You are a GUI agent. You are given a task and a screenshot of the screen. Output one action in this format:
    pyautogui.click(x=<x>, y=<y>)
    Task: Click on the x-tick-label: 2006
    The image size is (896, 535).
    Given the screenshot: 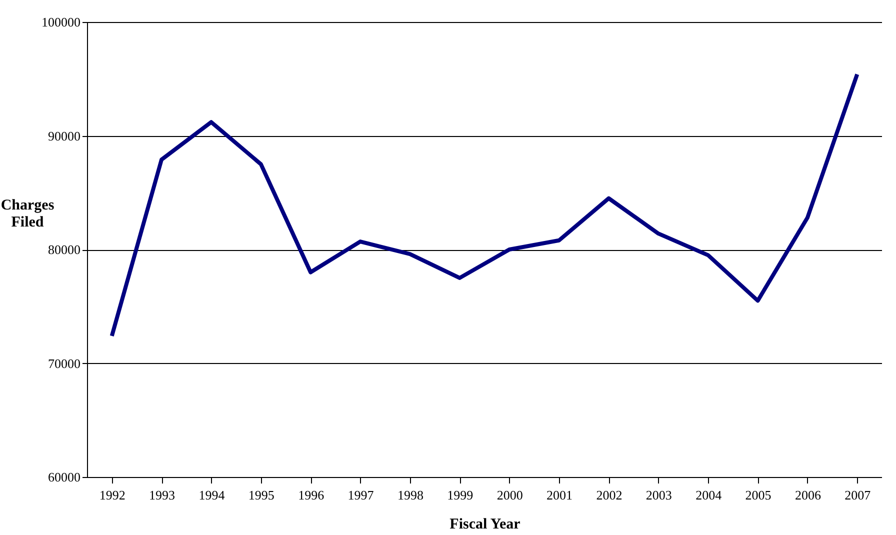 What is the action you would take?
    pyautogui.click(x=808, y=495)
    